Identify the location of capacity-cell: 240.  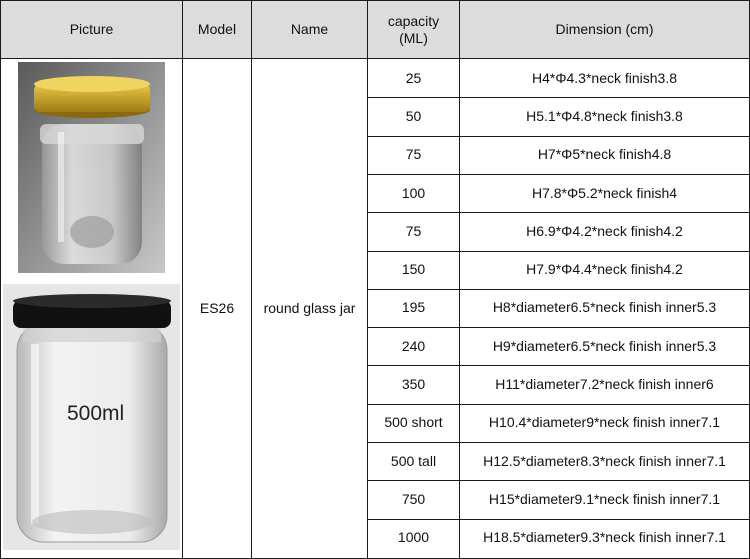
(413, 345).